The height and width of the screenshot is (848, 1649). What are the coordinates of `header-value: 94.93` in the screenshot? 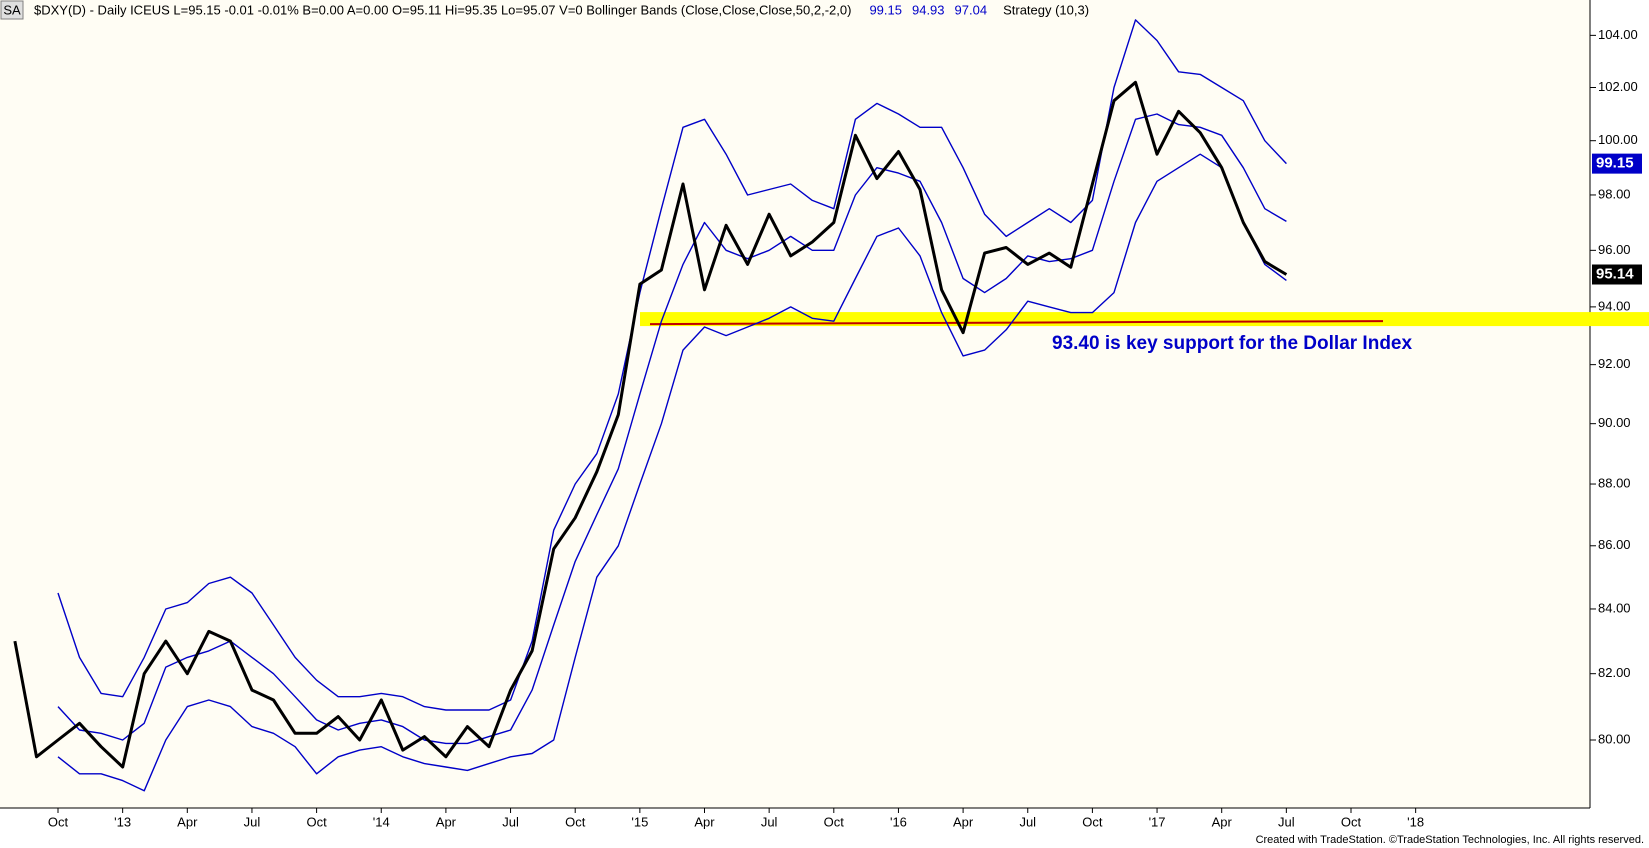 It's located at (928, 9).